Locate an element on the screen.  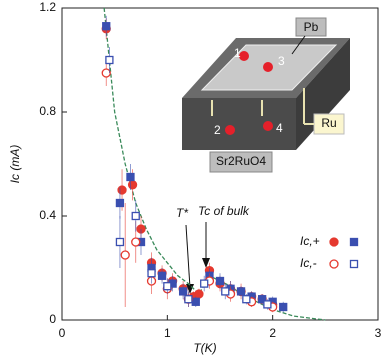
annotation-arrowhead is located at coordinates (206, 263).